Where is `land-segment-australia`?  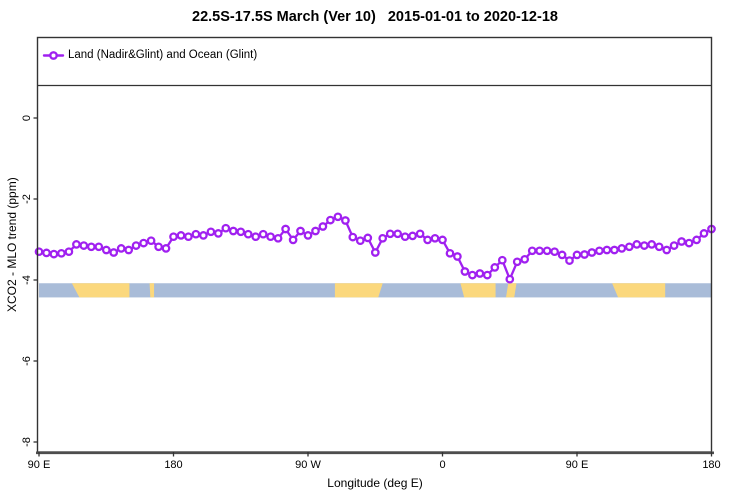 land-segment-australia is located at coordinates (100, 290).